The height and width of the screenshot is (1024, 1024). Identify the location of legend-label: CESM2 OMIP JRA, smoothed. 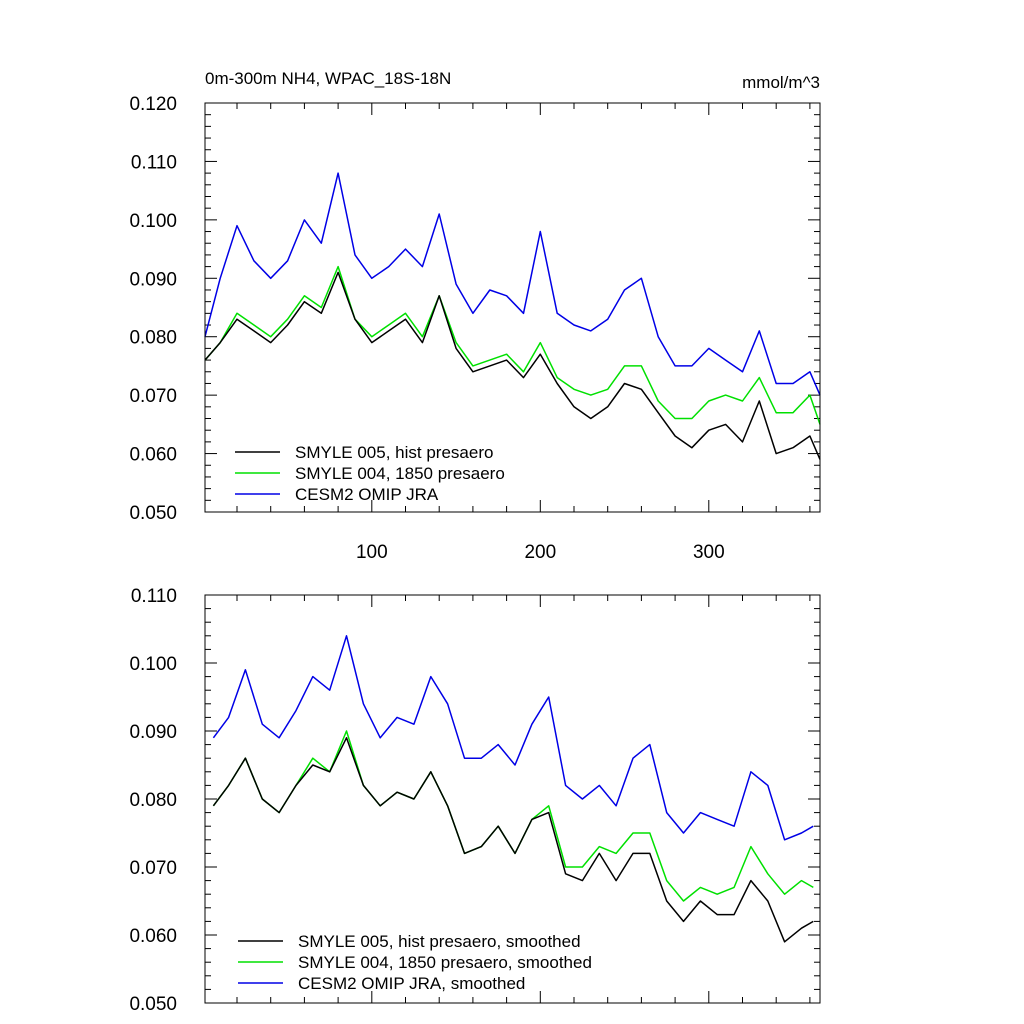
(411, 983).